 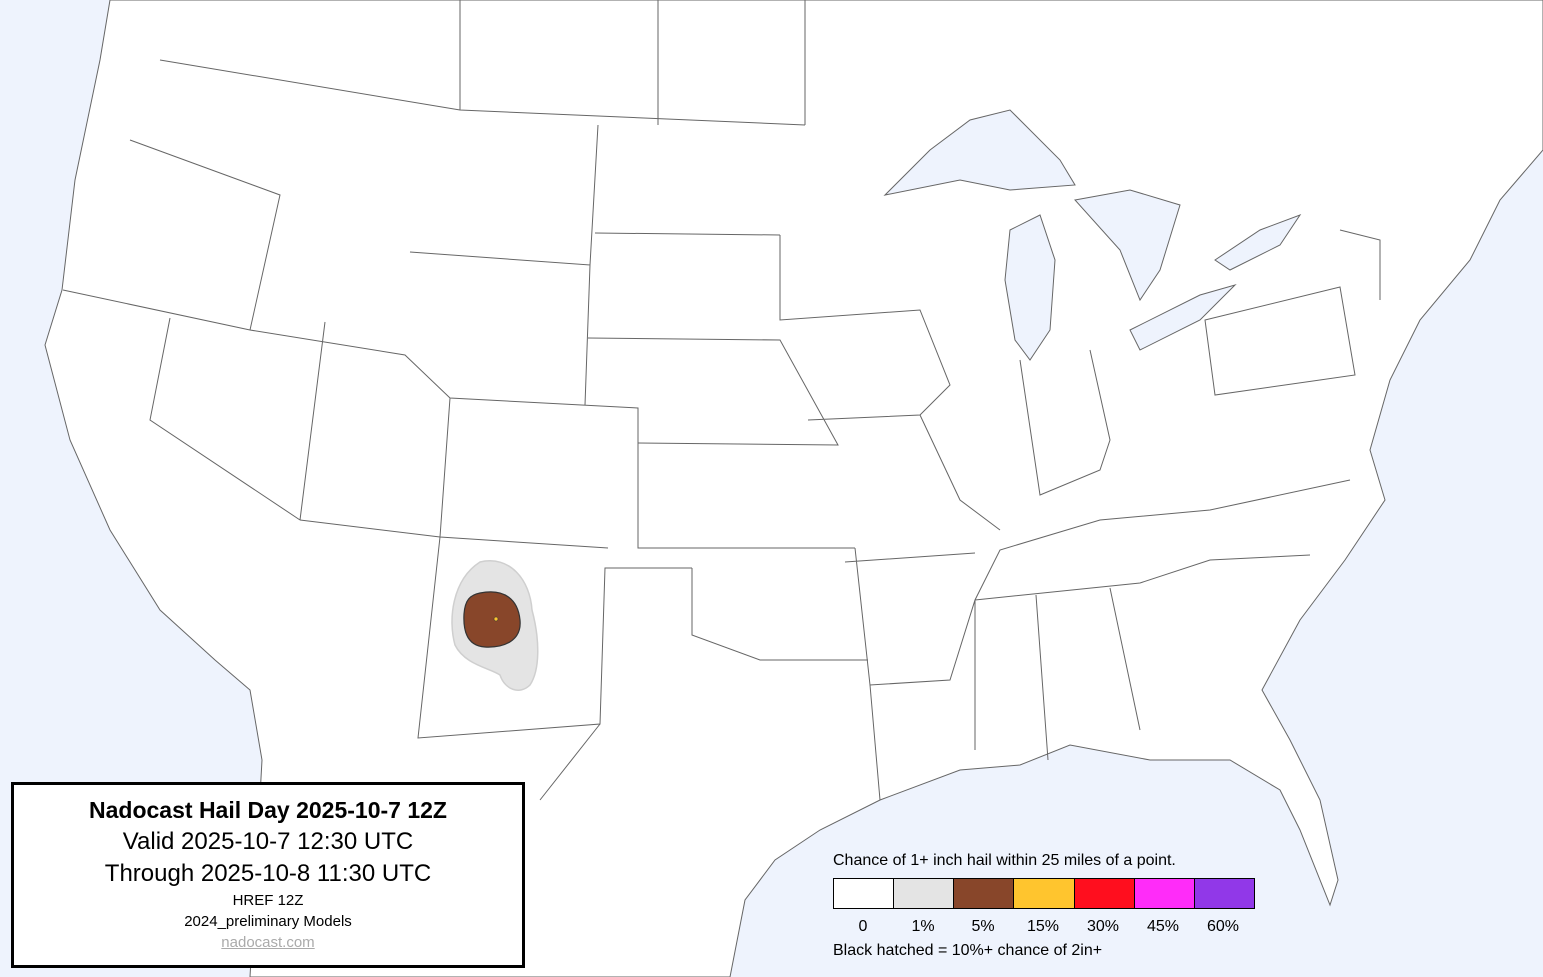 I want to click on legend-label: 15%, so click(x=1043, y=926).